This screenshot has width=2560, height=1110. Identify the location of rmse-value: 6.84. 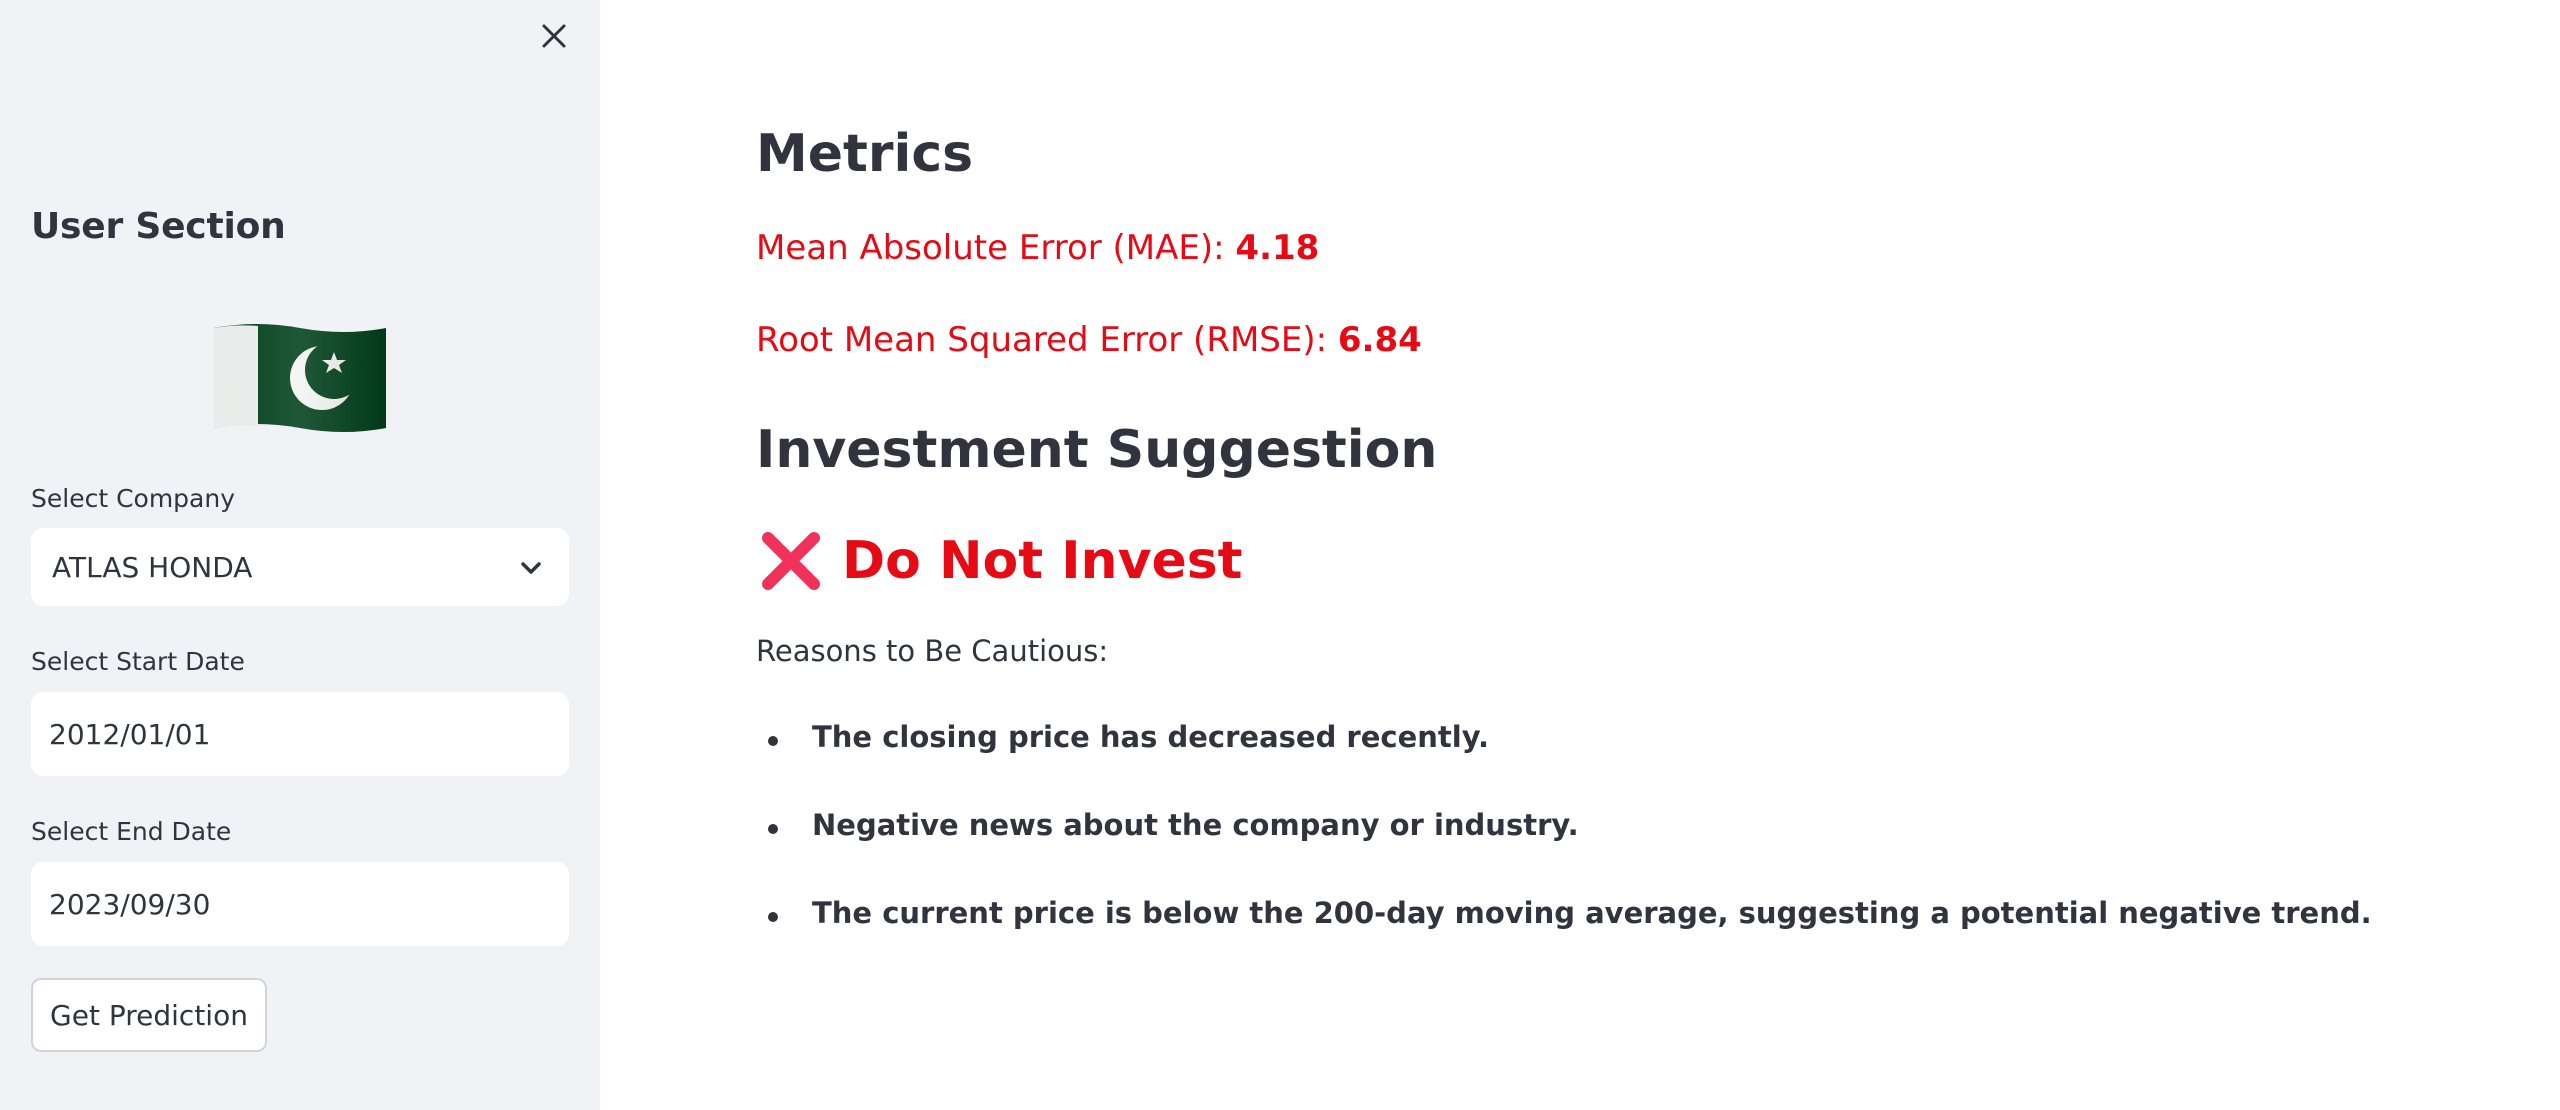
(1379, 340).